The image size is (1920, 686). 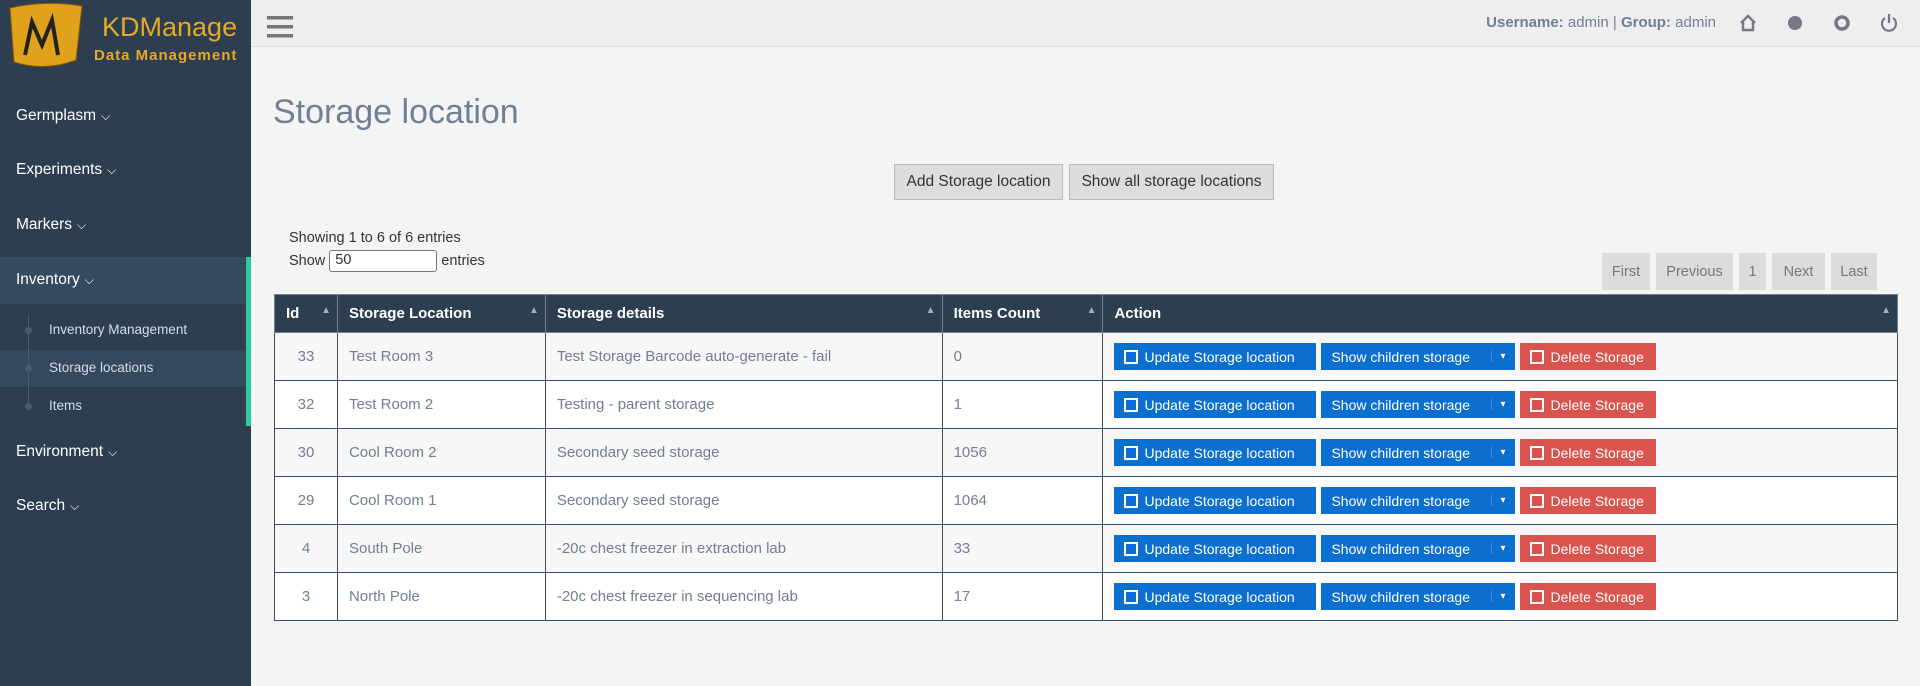 I want to click on cell: Test Room 2, so click(x=441, y=404).